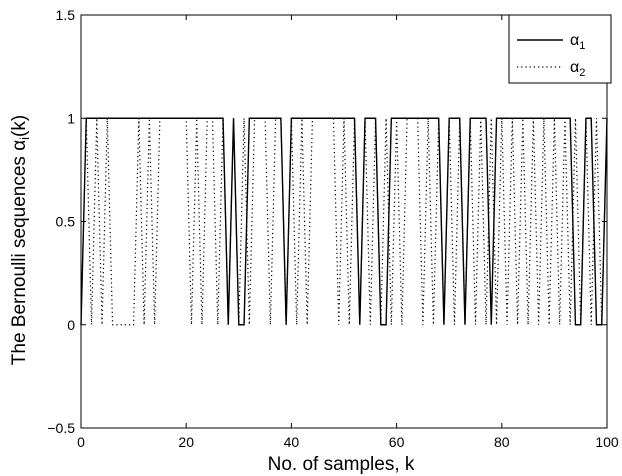 This screenshot has width=622, height=476. Describe the element at coordinates (71, 325) in the screenshot. I see `y-tick-label: 0` at that location.